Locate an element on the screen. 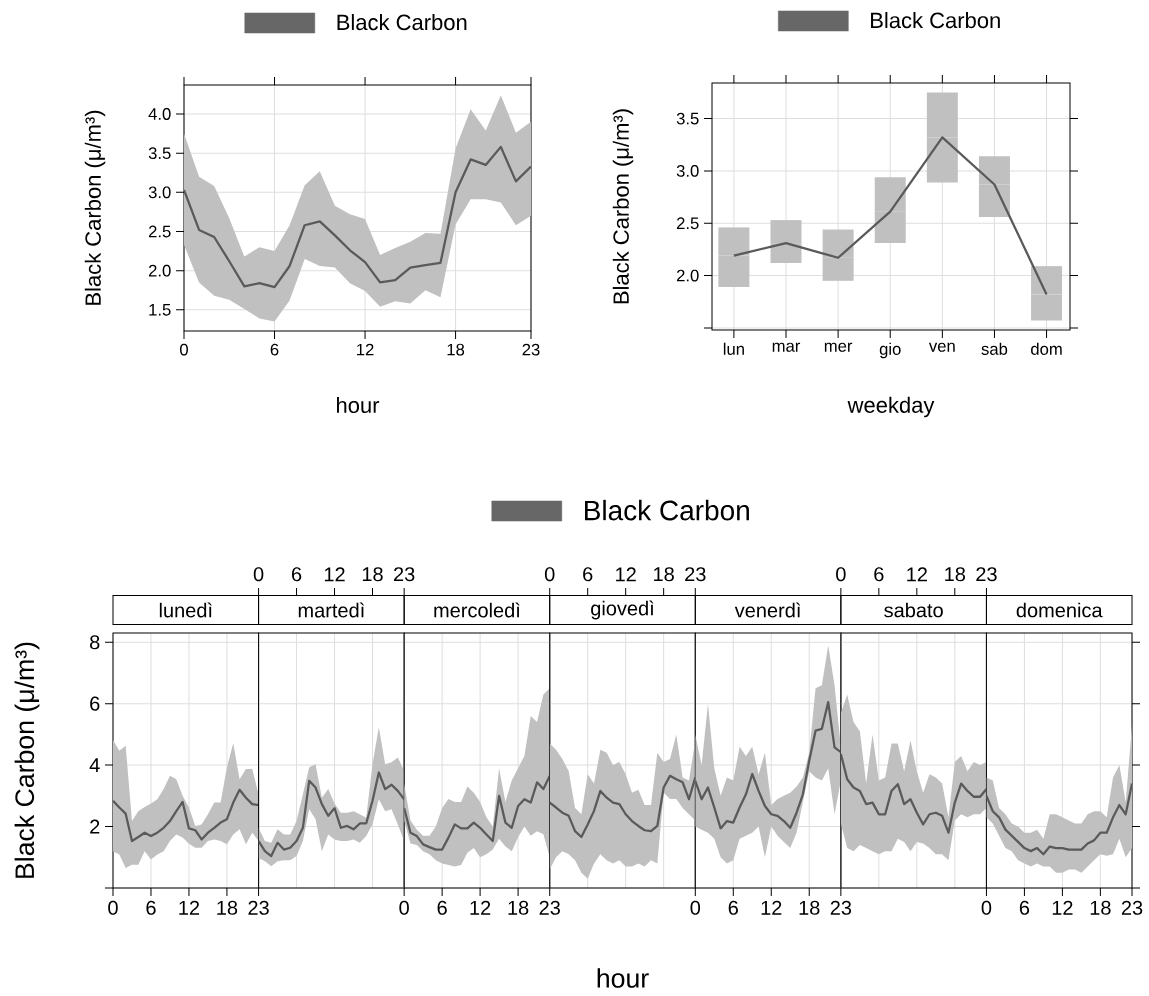 This screenshot has width=1149, height=996. chart-title: mercoledì is located at coordinates (477, 610).